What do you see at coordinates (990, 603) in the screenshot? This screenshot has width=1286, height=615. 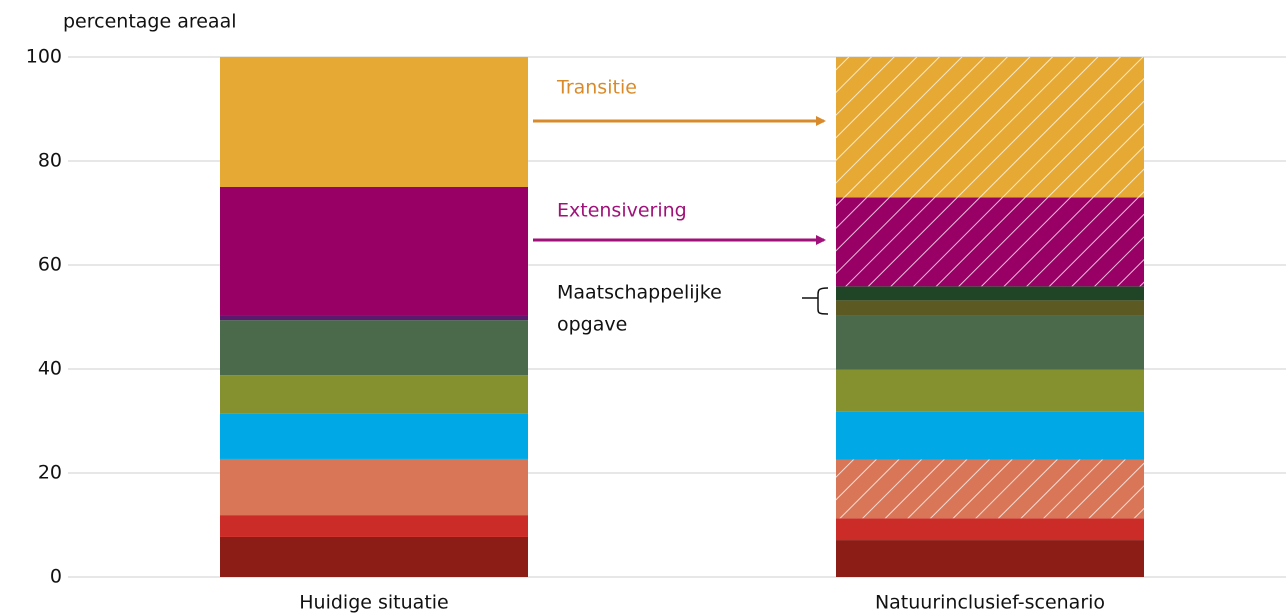 I see `x-tick-label: Natuurinclusief-scenario` at bounding box center [990, 603].